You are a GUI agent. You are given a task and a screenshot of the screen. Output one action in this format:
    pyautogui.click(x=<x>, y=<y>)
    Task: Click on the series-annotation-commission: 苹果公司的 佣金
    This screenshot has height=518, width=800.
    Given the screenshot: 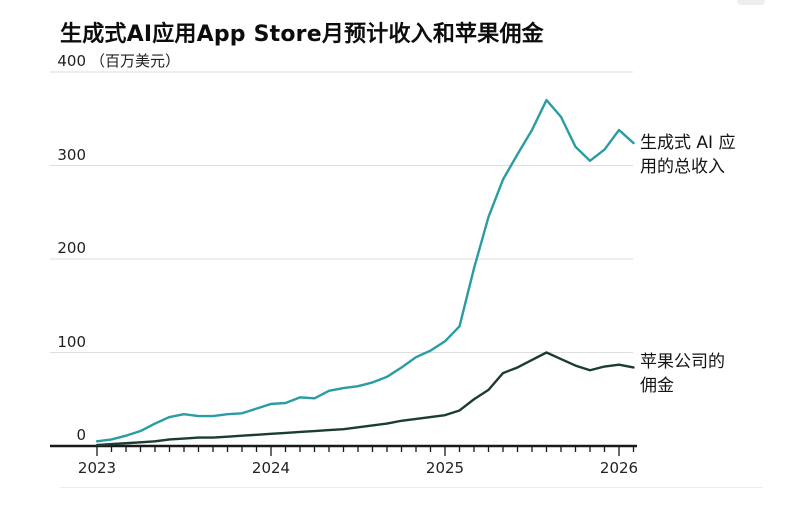 What is the action you would take?
    pyautogui.click(x=705, y=374)
    